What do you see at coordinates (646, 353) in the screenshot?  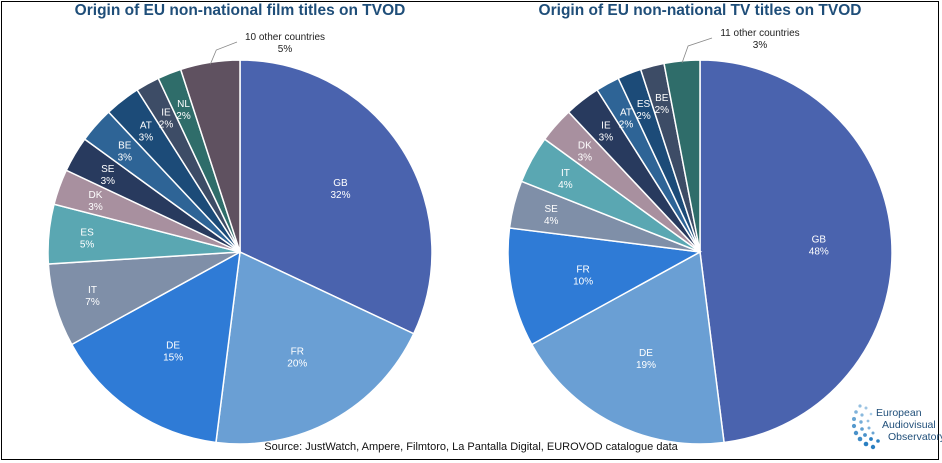 I see `tv-label-de: DE` at bounding box center [646, 353].